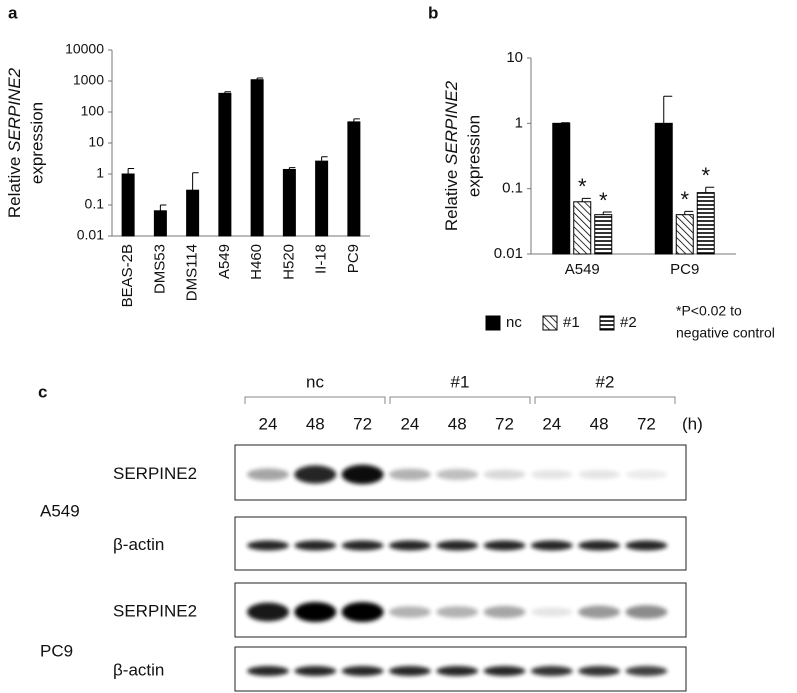 This screenshot has height=693, width=797. I want to click on panel-label: c, so click(42, 391).